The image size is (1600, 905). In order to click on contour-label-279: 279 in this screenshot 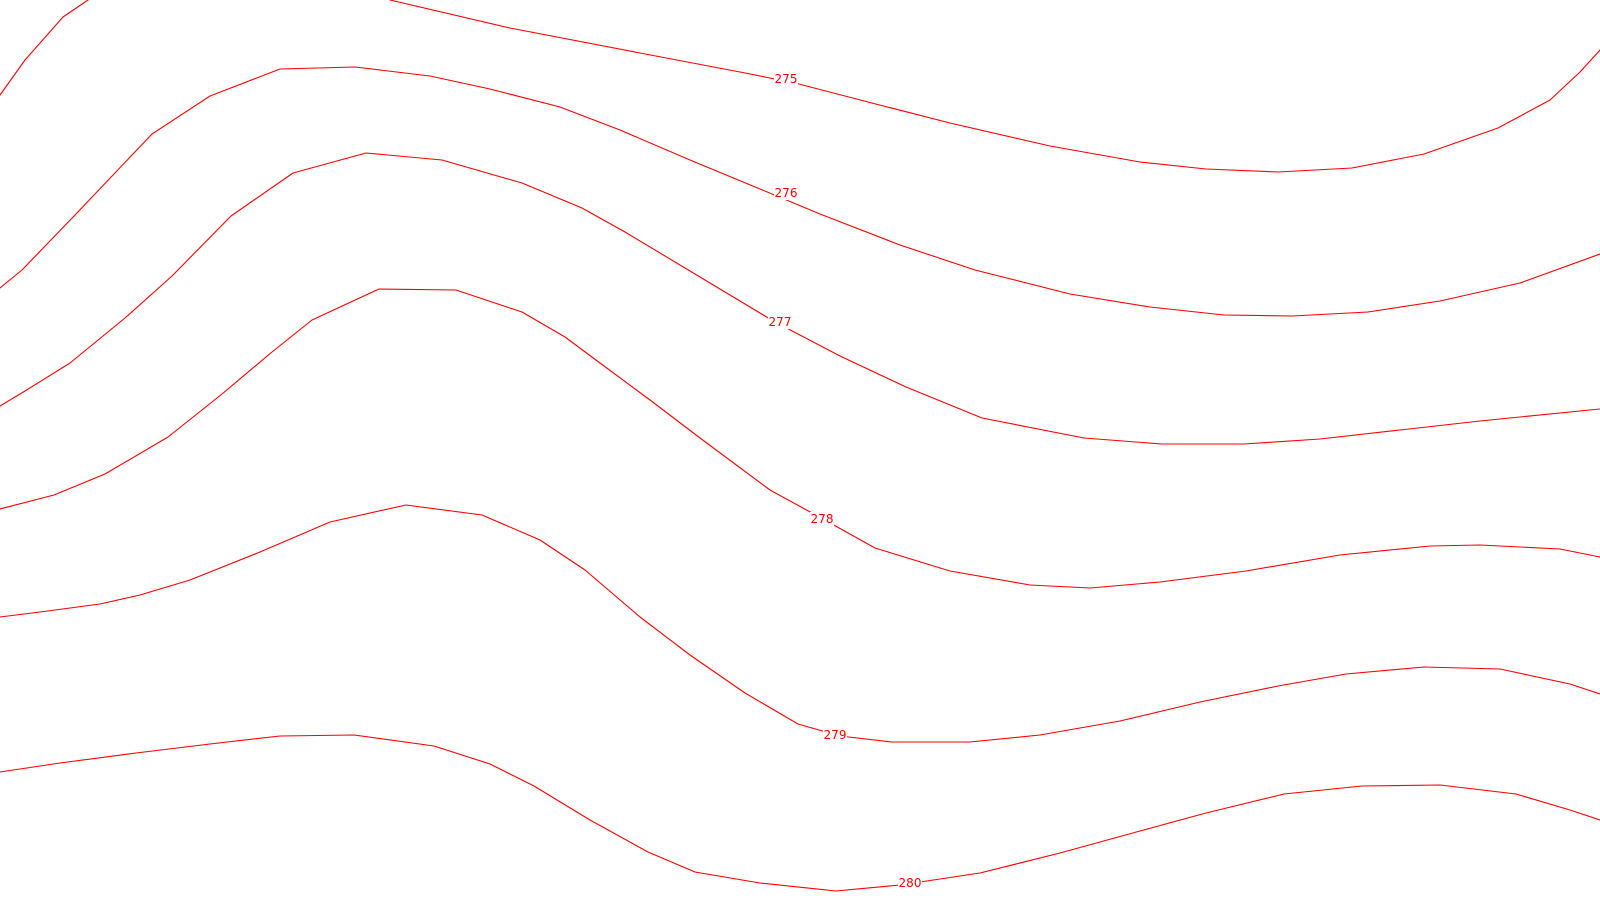, I will do `click(835, 735)`.